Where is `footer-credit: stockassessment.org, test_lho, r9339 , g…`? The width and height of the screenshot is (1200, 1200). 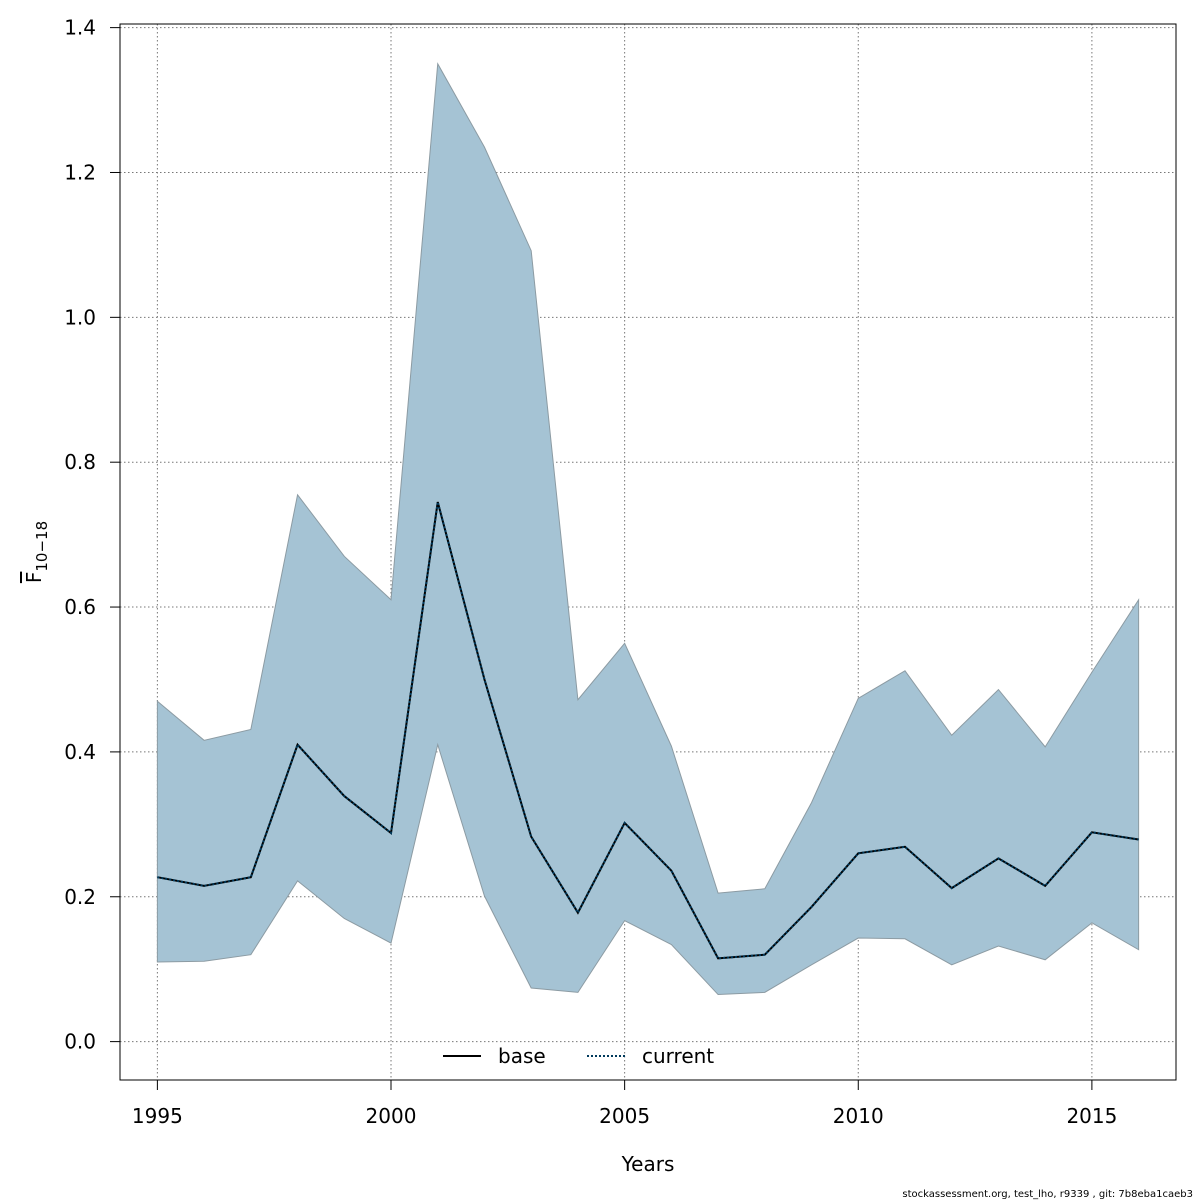
footer-credit: stockassessment.org, test_lho, r9339 , g… is located at coordinates (1047, 1194).